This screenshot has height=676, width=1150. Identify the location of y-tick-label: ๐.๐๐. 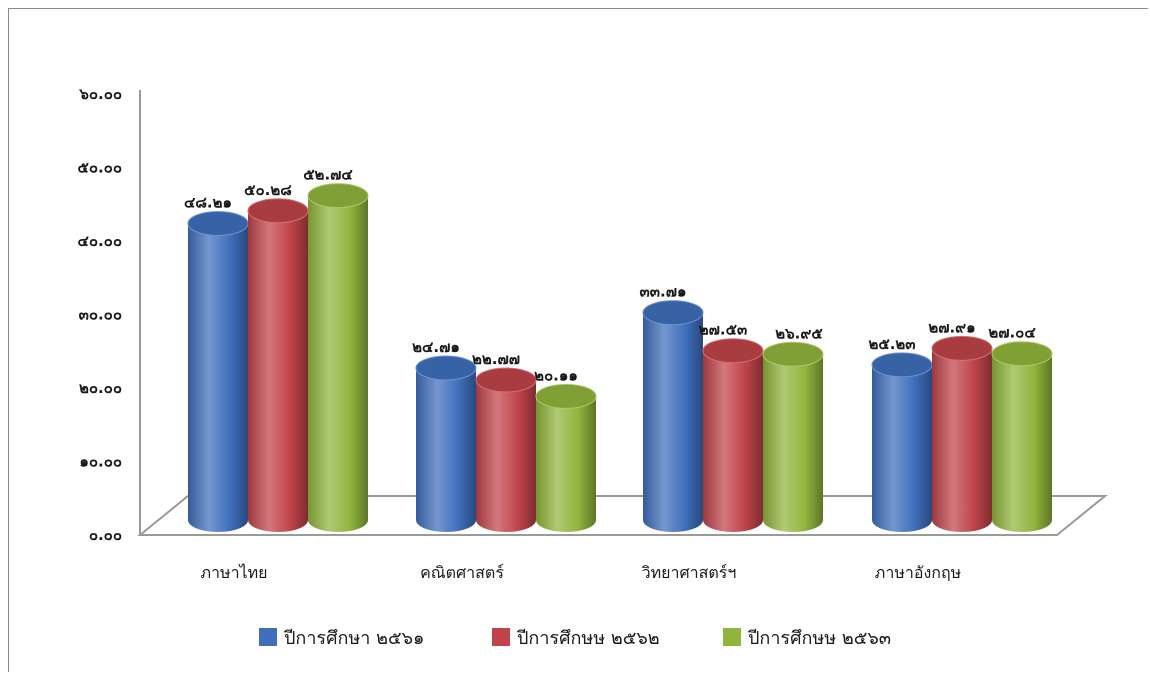
(105, 535).